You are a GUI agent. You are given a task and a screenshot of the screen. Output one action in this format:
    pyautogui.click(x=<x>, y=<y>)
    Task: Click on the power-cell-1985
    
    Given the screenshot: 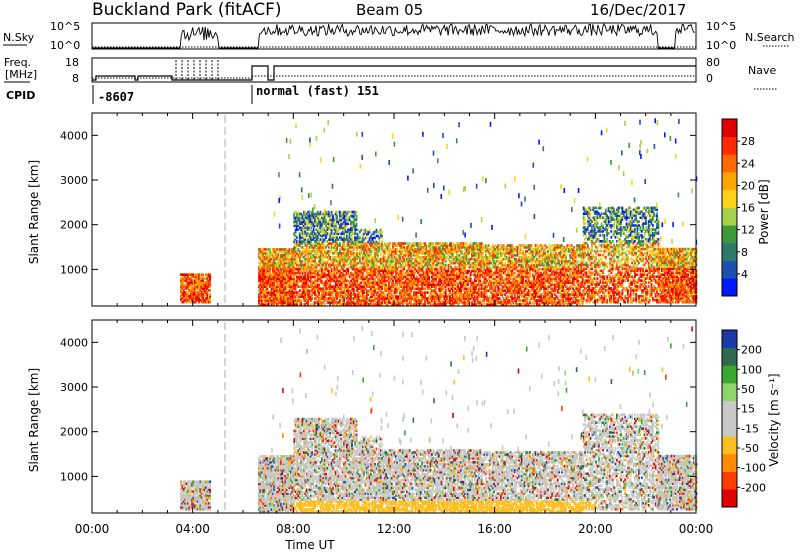 What is the action you would take?
    pyautogui.click(x=335, y=235)
    